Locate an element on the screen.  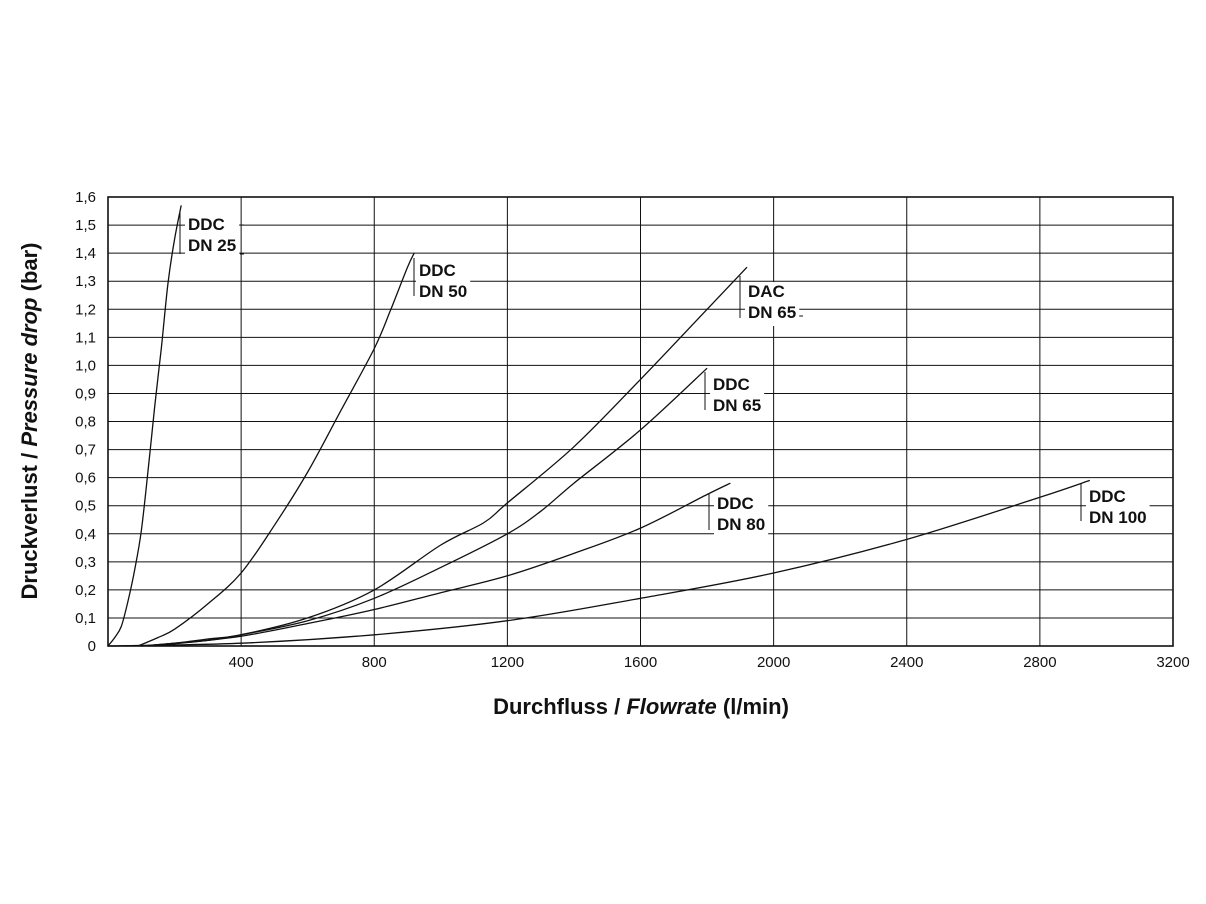
series-label-ddc-dn25-line1: DDC is located at coordinates (206, 224).